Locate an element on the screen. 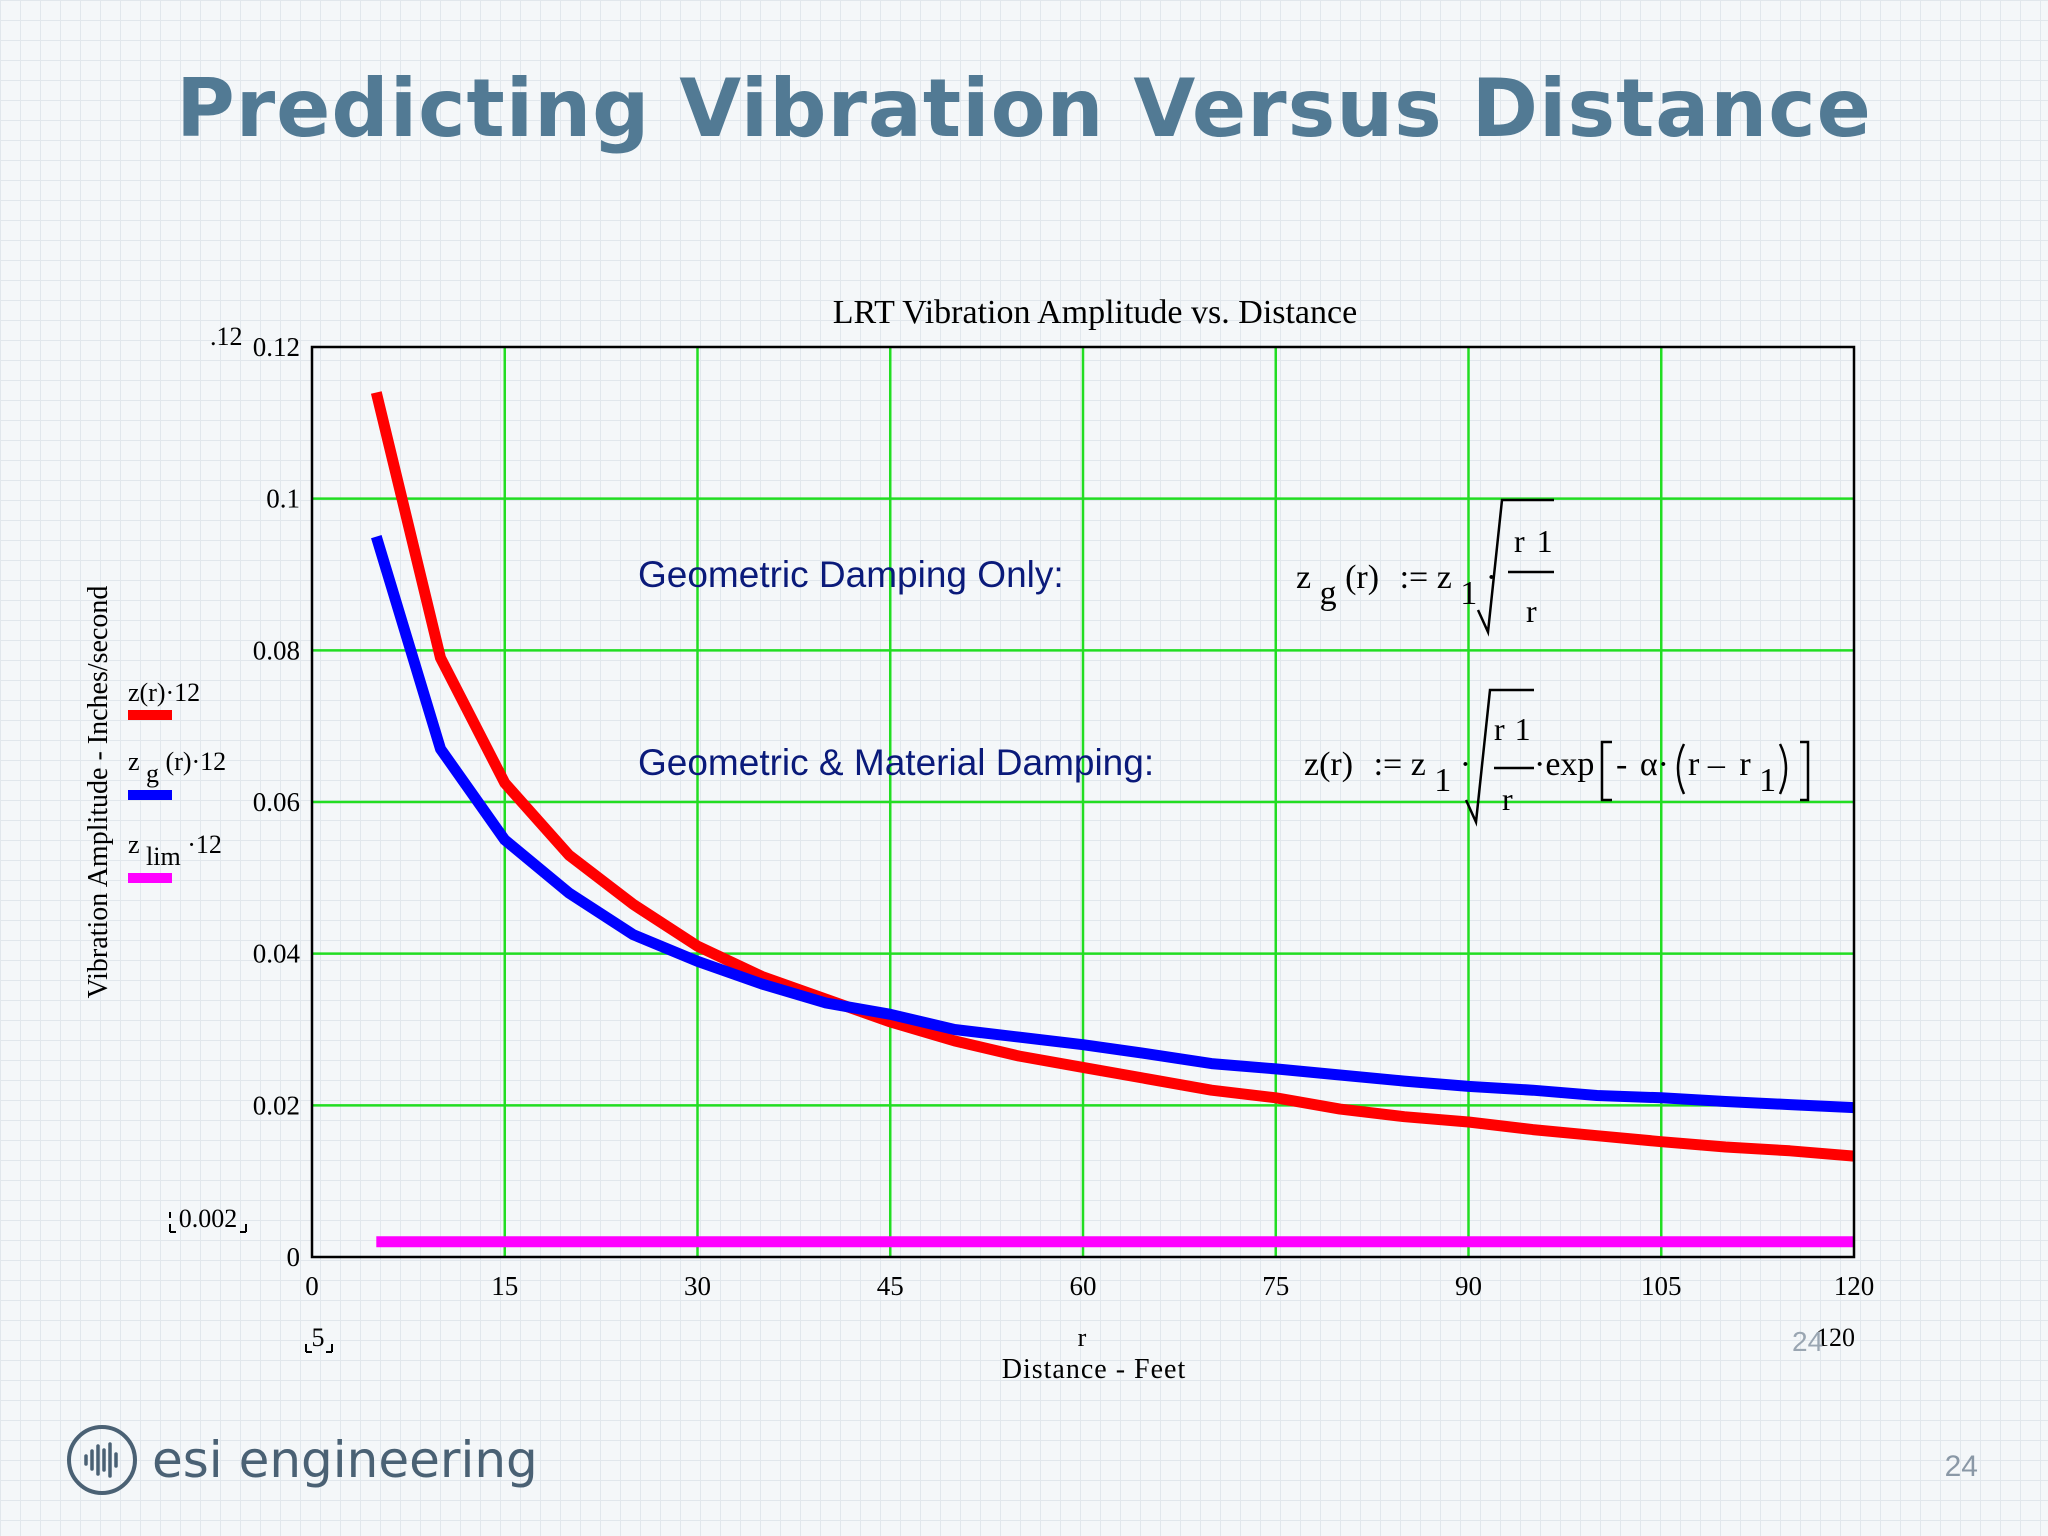 The width and height of the screenshot is (2048, 1536). legend-red-label: z(r)·12 is located at coordinates (164, 692).